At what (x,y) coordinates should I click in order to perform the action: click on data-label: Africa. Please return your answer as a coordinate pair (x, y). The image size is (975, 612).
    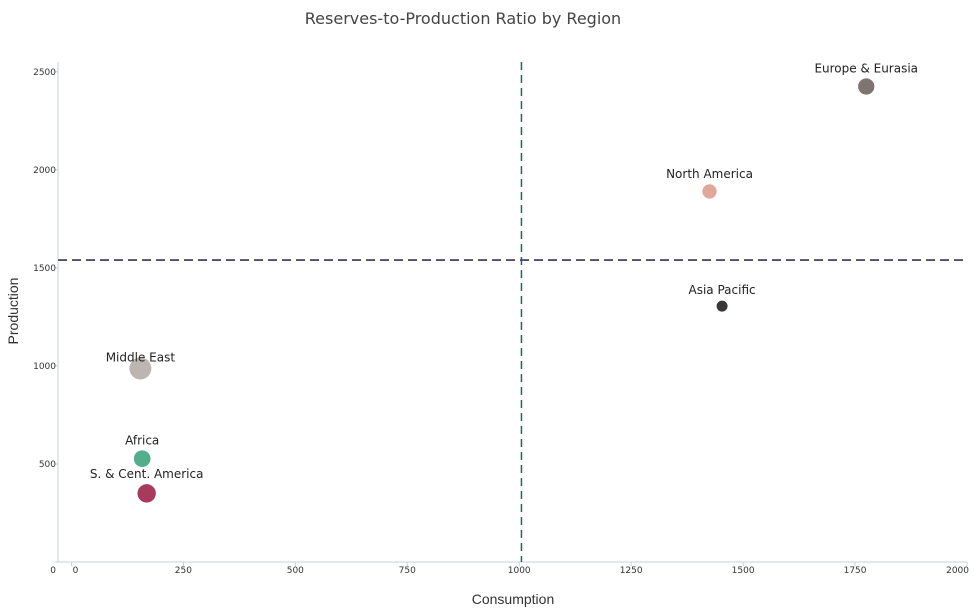
    Looking at the image, I should click on (142, 440).